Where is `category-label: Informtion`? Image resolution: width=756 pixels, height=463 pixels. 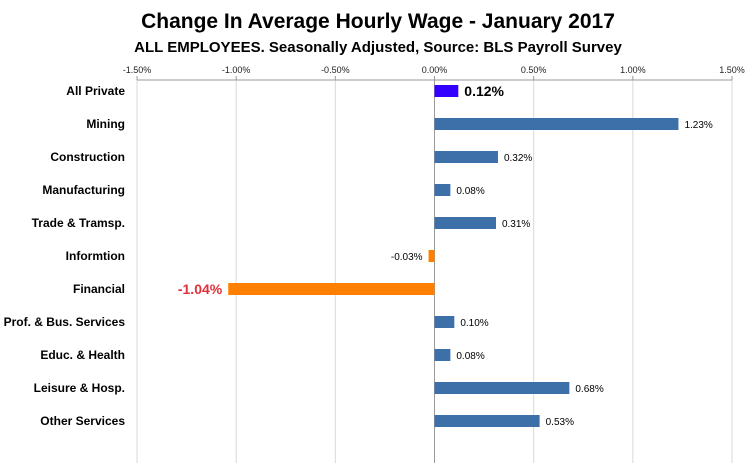
category-label: Informtion is located at coordinates (95, 256).